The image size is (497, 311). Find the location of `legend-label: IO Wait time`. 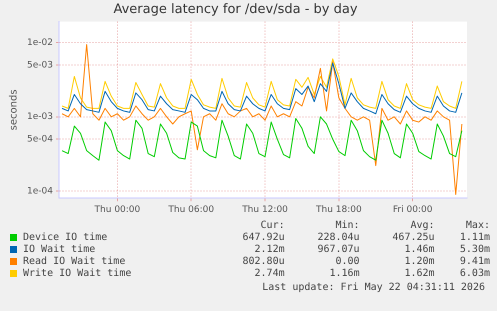

legend-label: IO Wait time is located at coordinates (59, 250).